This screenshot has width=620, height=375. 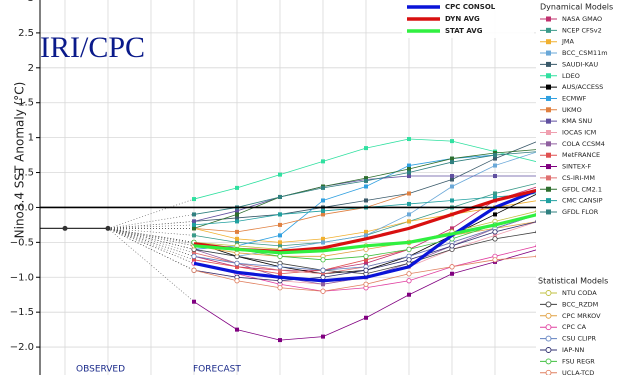 What do you see at coordinates (574, 98) in the screenshot?
I see `legend-label: ECMWF` at bounding box center [574, 98].